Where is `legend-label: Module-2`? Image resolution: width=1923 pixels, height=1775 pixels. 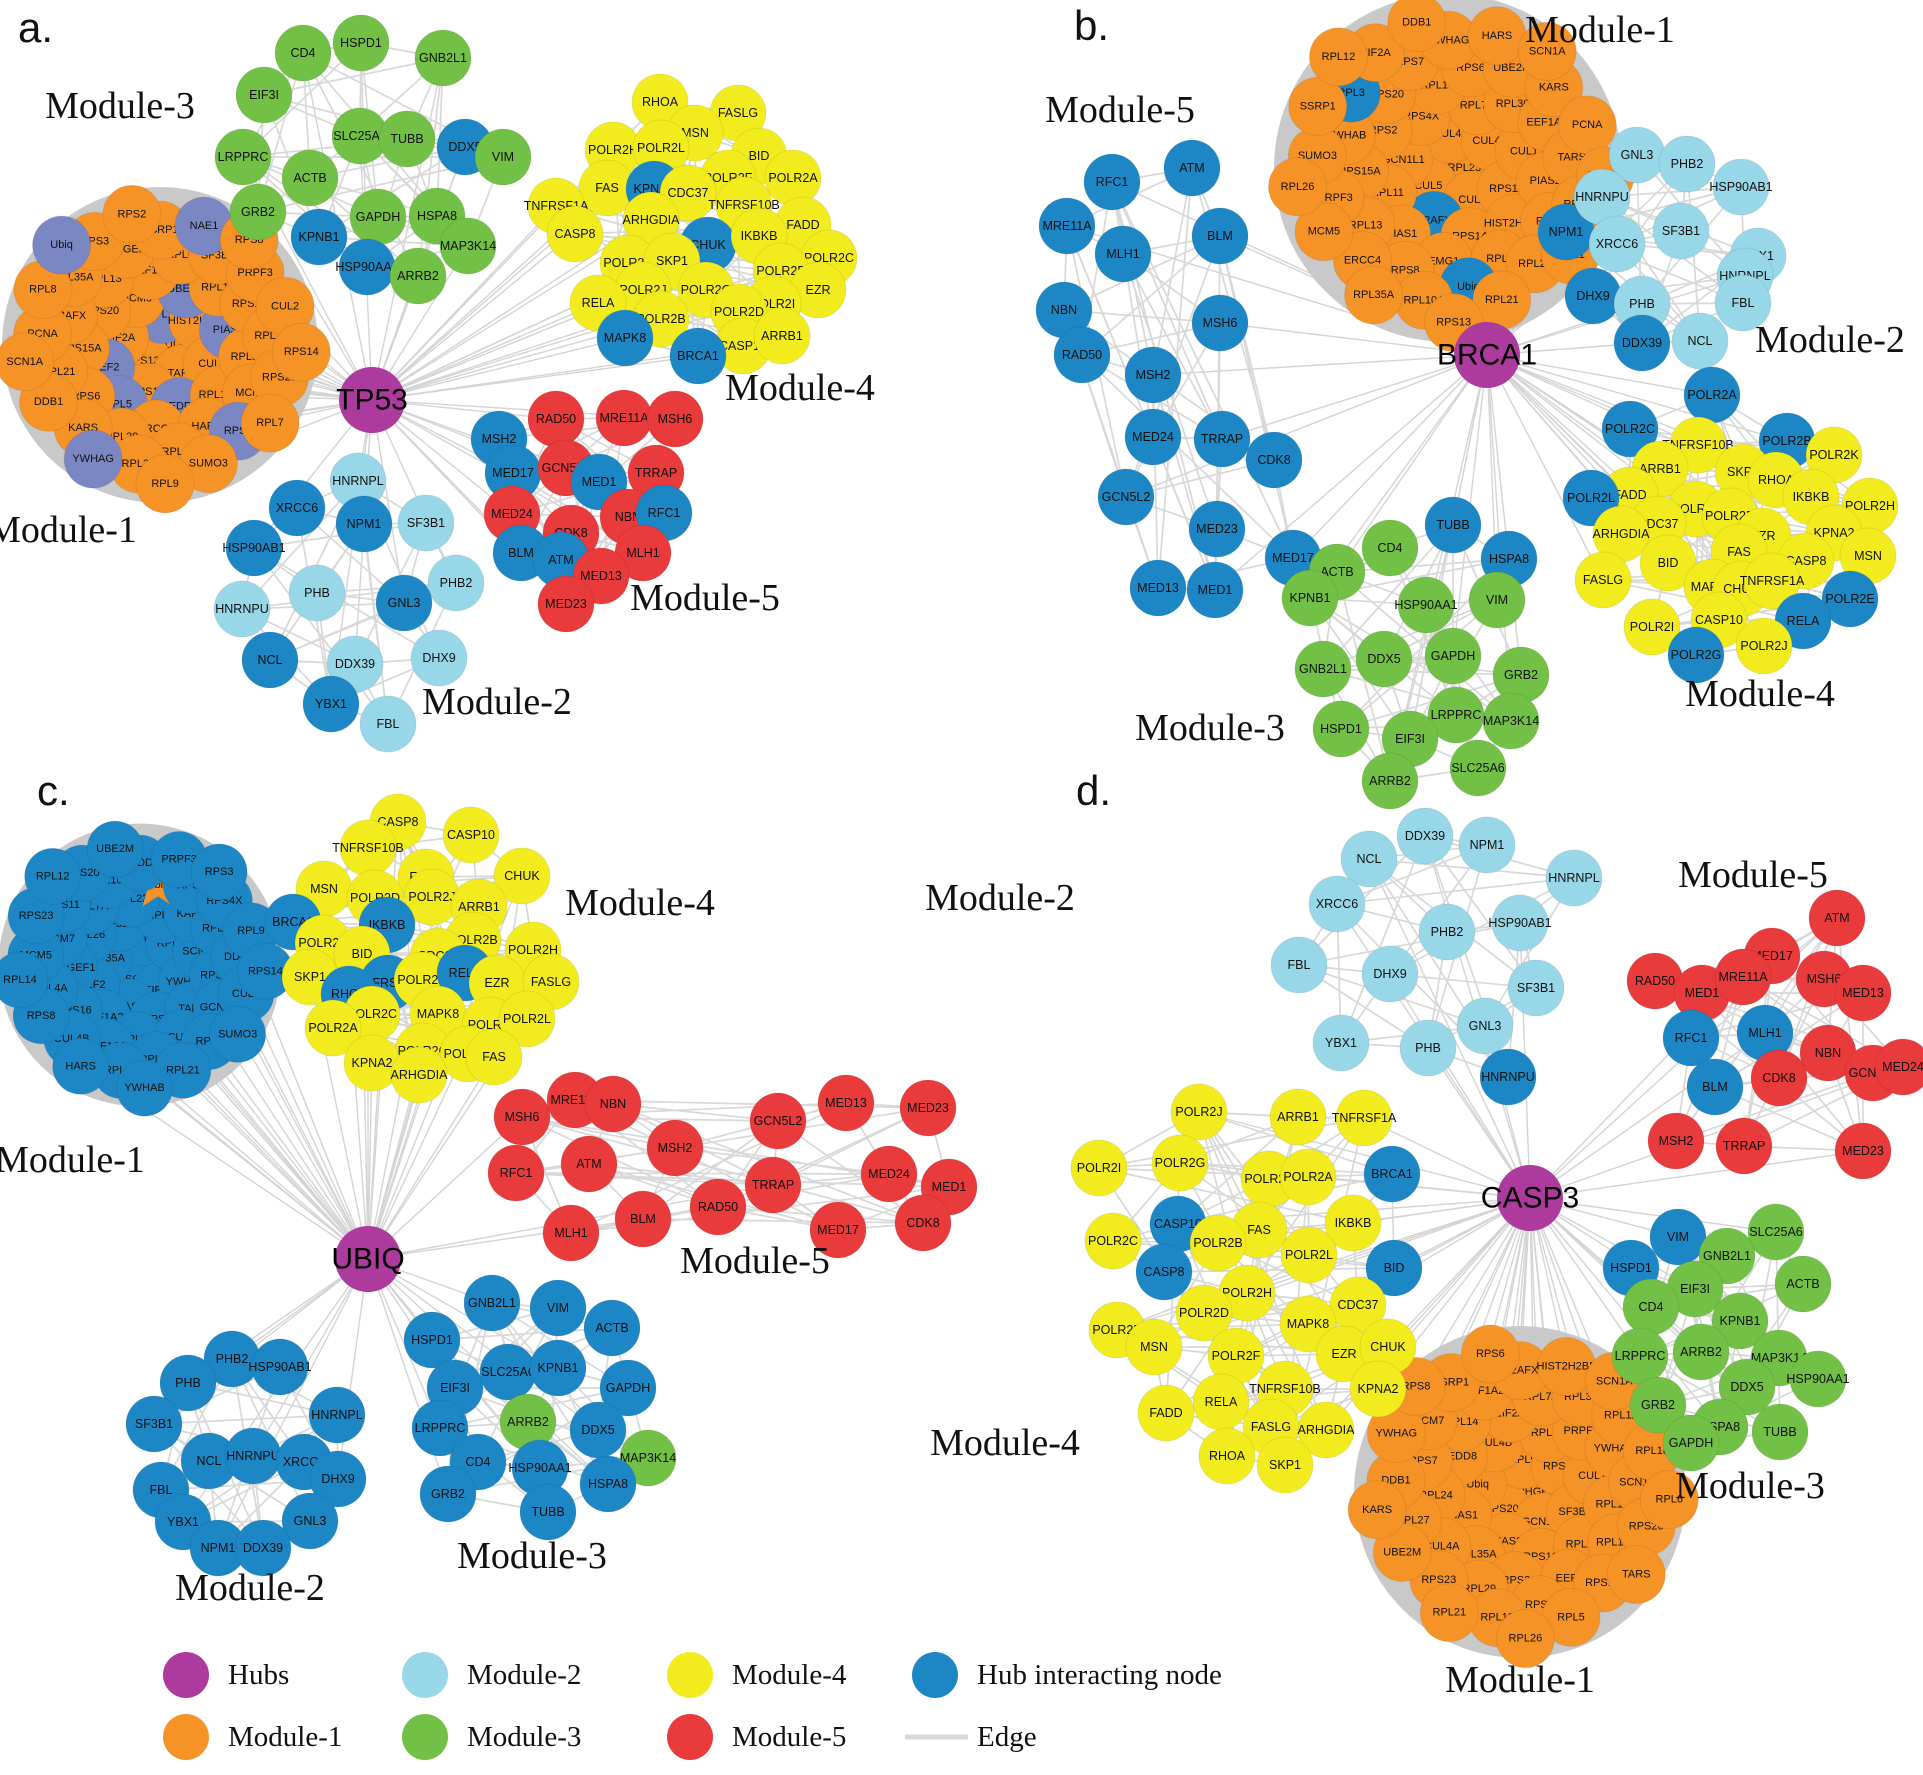
legend-label: Module-2 is located at coordinates (524, 1675).